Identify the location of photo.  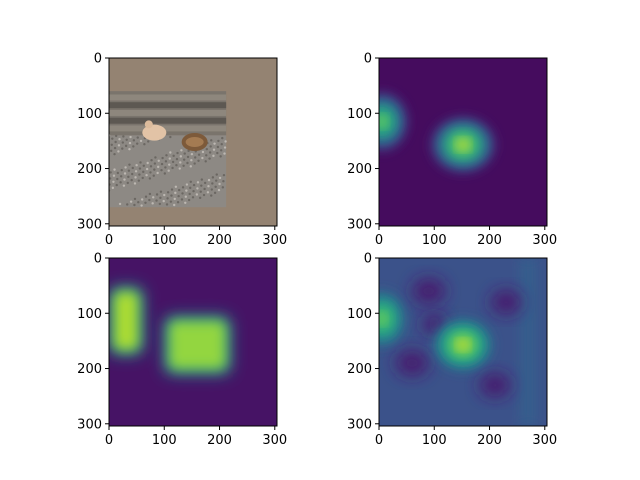
(168, 149).